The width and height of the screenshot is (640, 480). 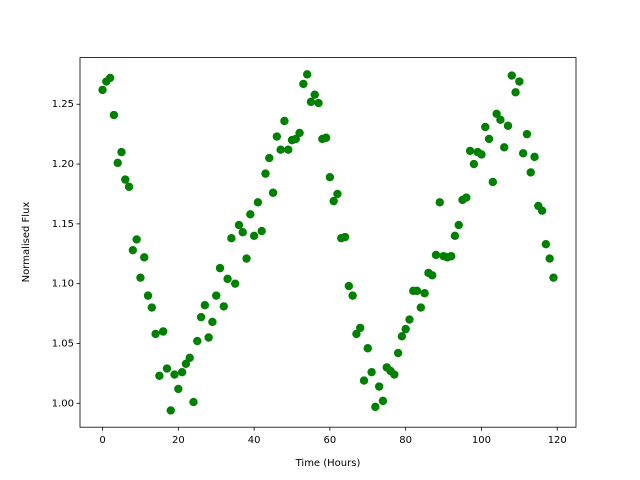 What do you see at coordinates (328, 463) in the screenshot?
I see `x-axis-label: Time (Hours)` at bounding box center [328, 463].